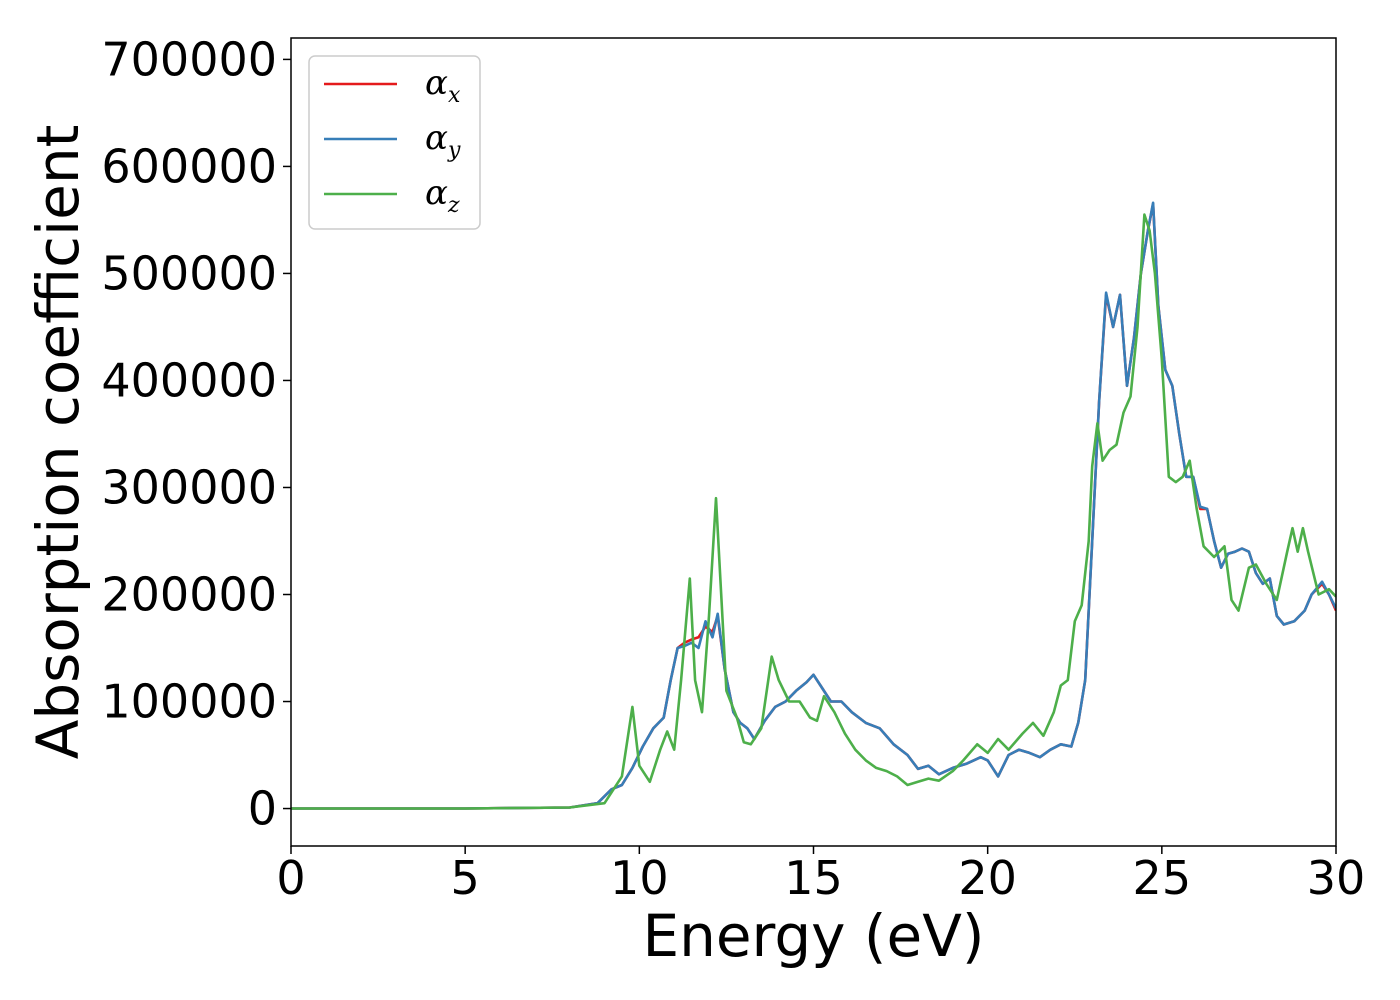 The height and width of the screenshot is (1000, 1400). What do you see at coordinates (465, 878) in the screenshot?
I see `x-tick-label: 5` at bounding box center [465, 878].